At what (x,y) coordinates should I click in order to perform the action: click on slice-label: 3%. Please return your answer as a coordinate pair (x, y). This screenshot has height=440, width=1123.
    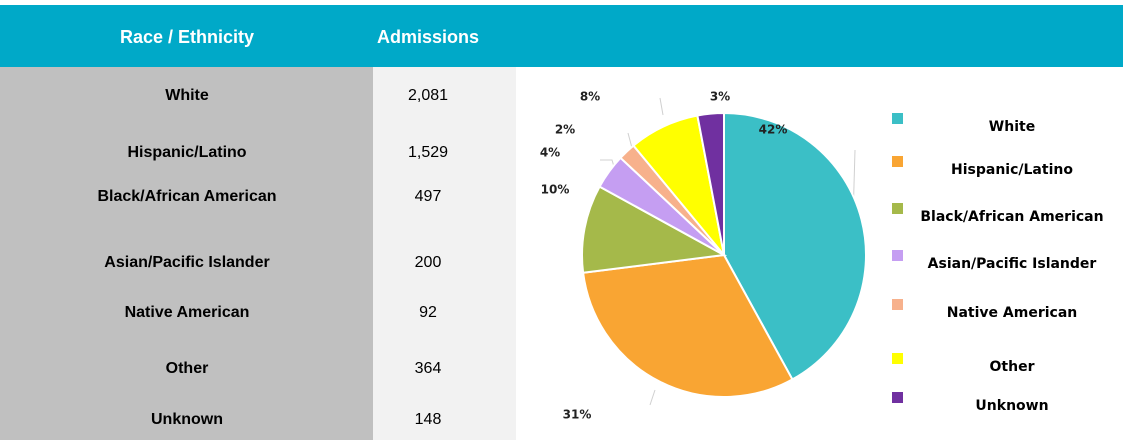
    Looking at the image, I should click on (720, 97).